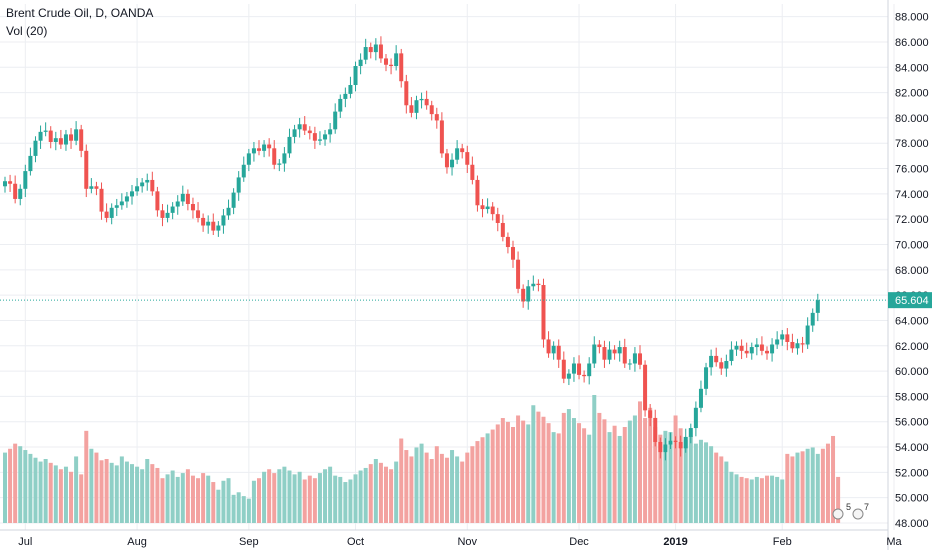  Describe the element at coordinates (858, 514) in the screenshot. I see `dividend-flag-icon` at that location.